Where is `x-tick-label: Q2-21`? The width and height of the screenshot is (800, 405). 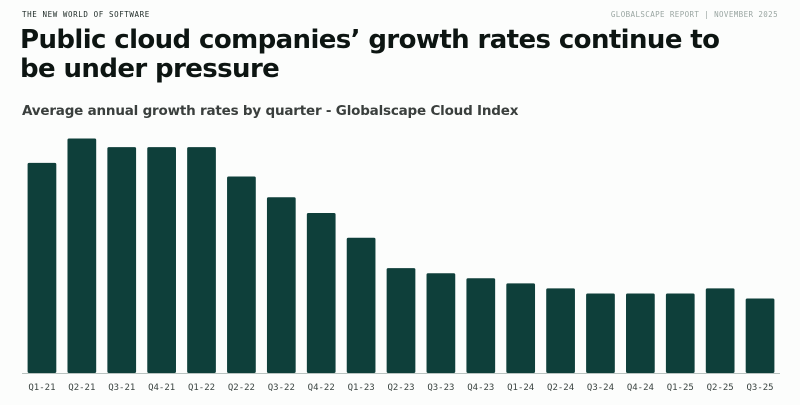 x-tick-label: Q2-21 is located at coordinates (81, 388).